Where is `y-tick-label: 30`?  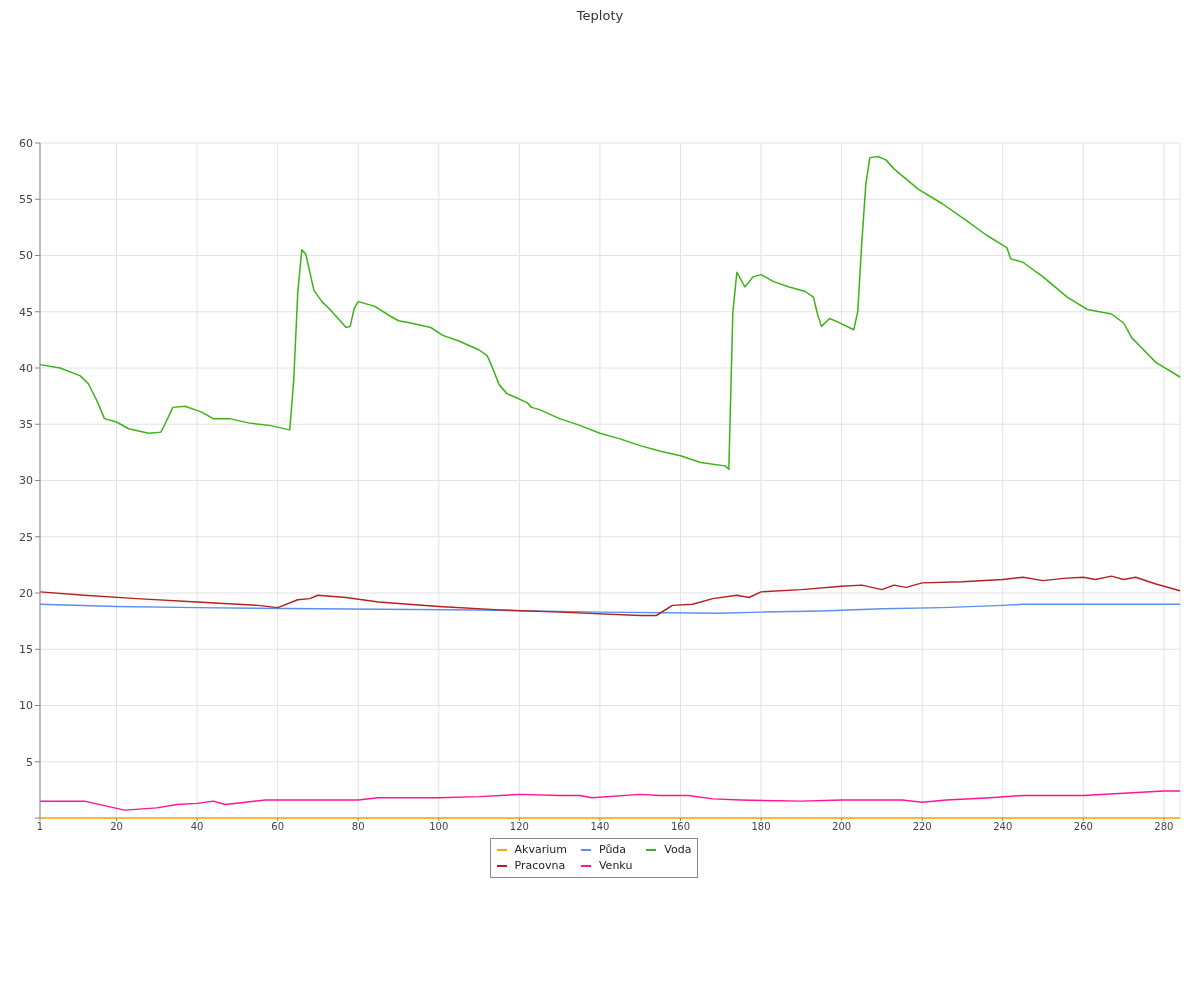 y-tick-label: 30 is located at coordinates (26, 481).